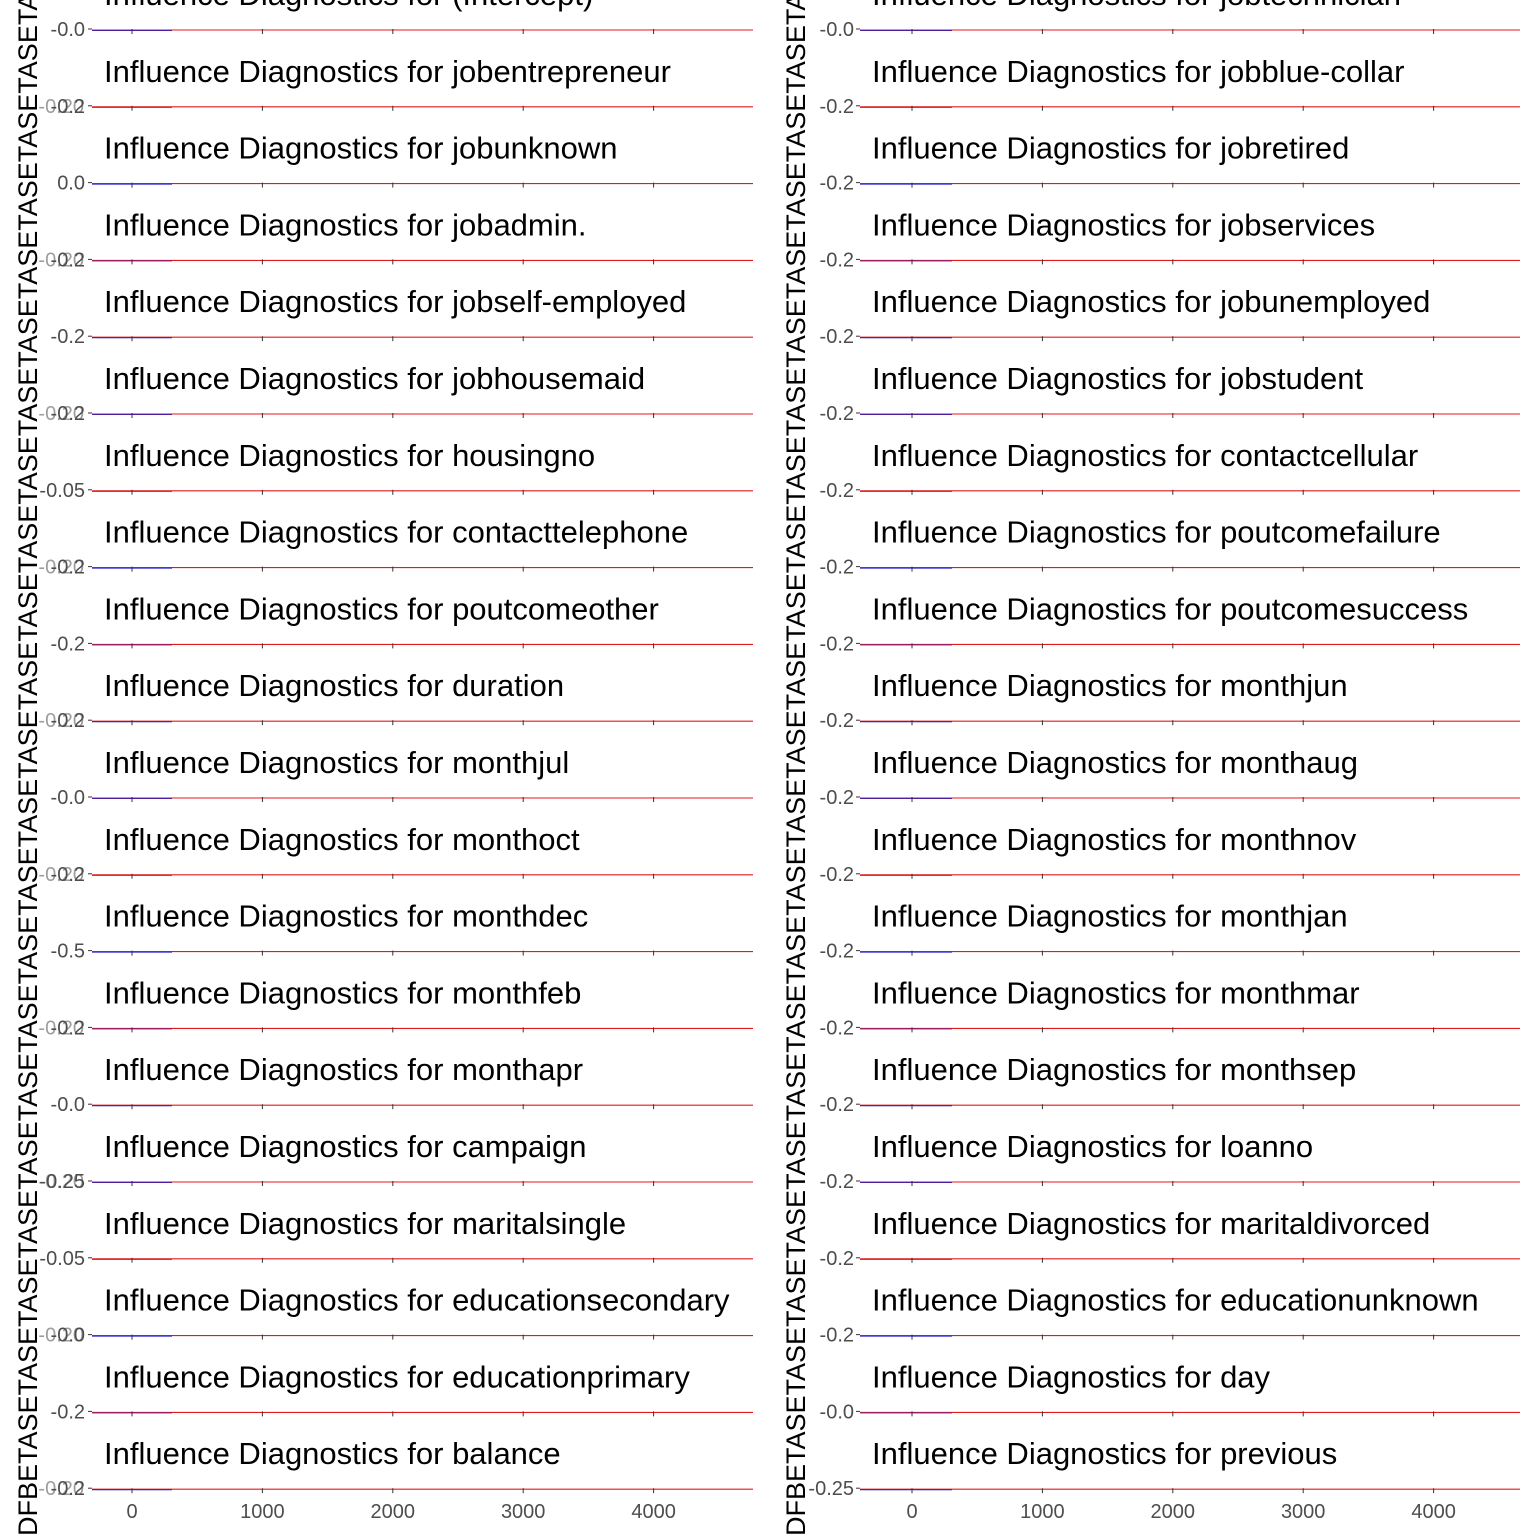  Describe the element at coordinates (1118, 378) in the screenshot. I see `panel-title: Influence Diagnostics for jobstudent` at that location.